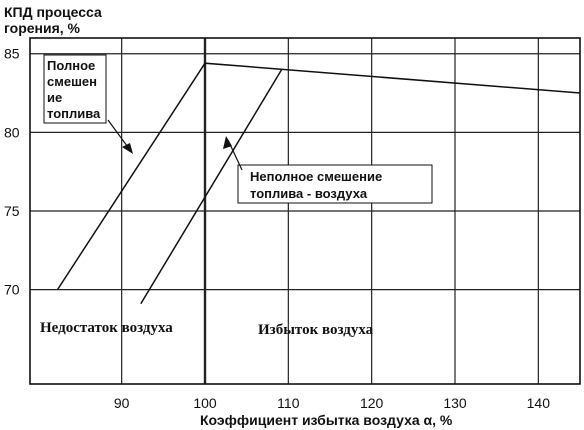  What do you see at coordinates (53, 12) in the screenshot?
I see `y-axis-title-line1: КПД процесса` at bounding box center [53, 12].